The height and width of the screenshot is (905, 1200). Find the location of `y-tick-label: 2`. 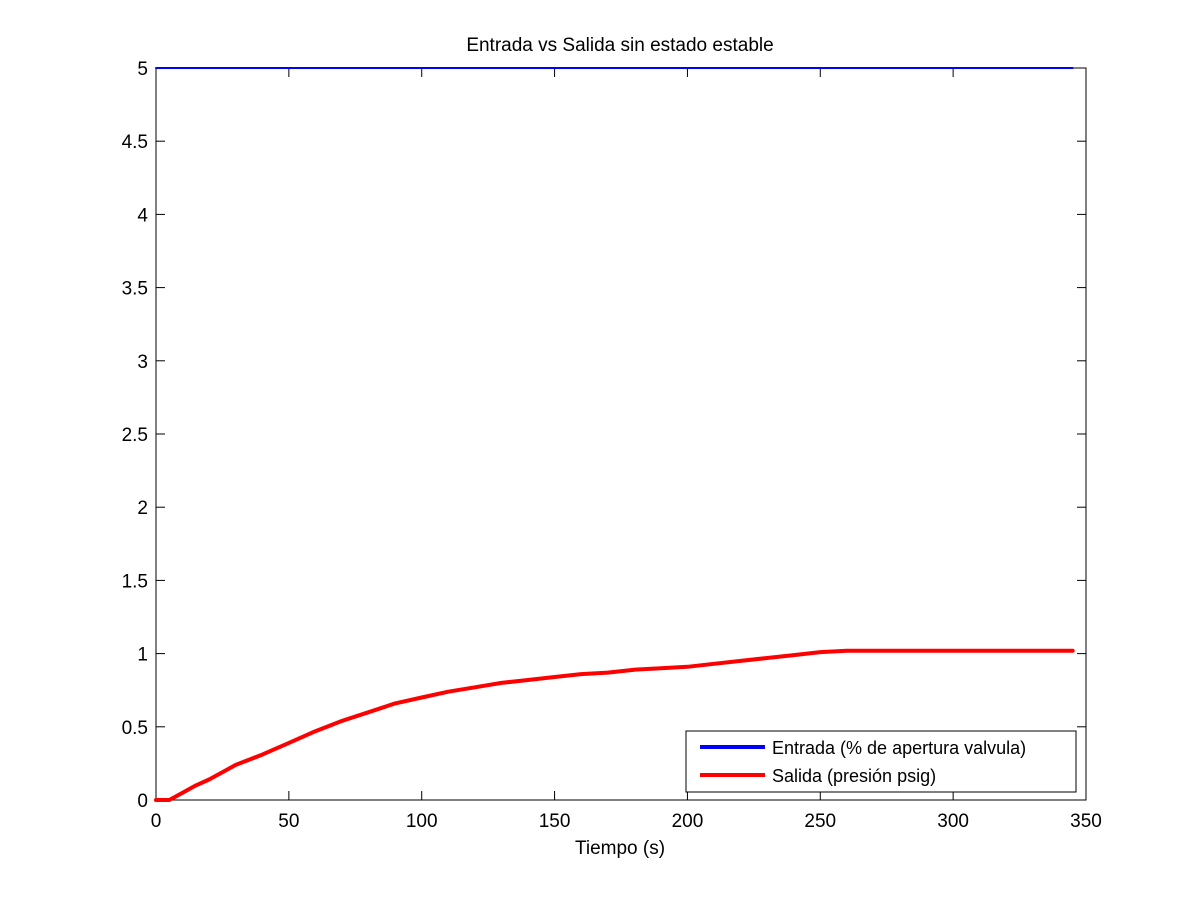

y-tick-label: 2 is located at coordinates (142, 508).